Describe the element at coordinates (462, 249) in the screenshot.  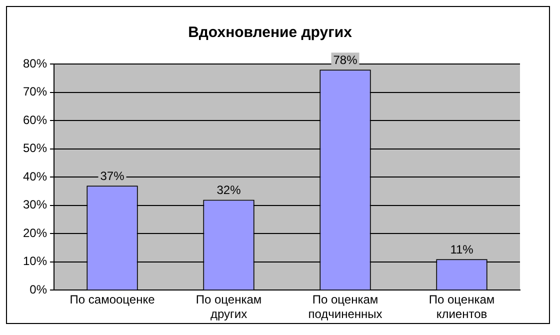
I see `data-label: 11%` at that location.